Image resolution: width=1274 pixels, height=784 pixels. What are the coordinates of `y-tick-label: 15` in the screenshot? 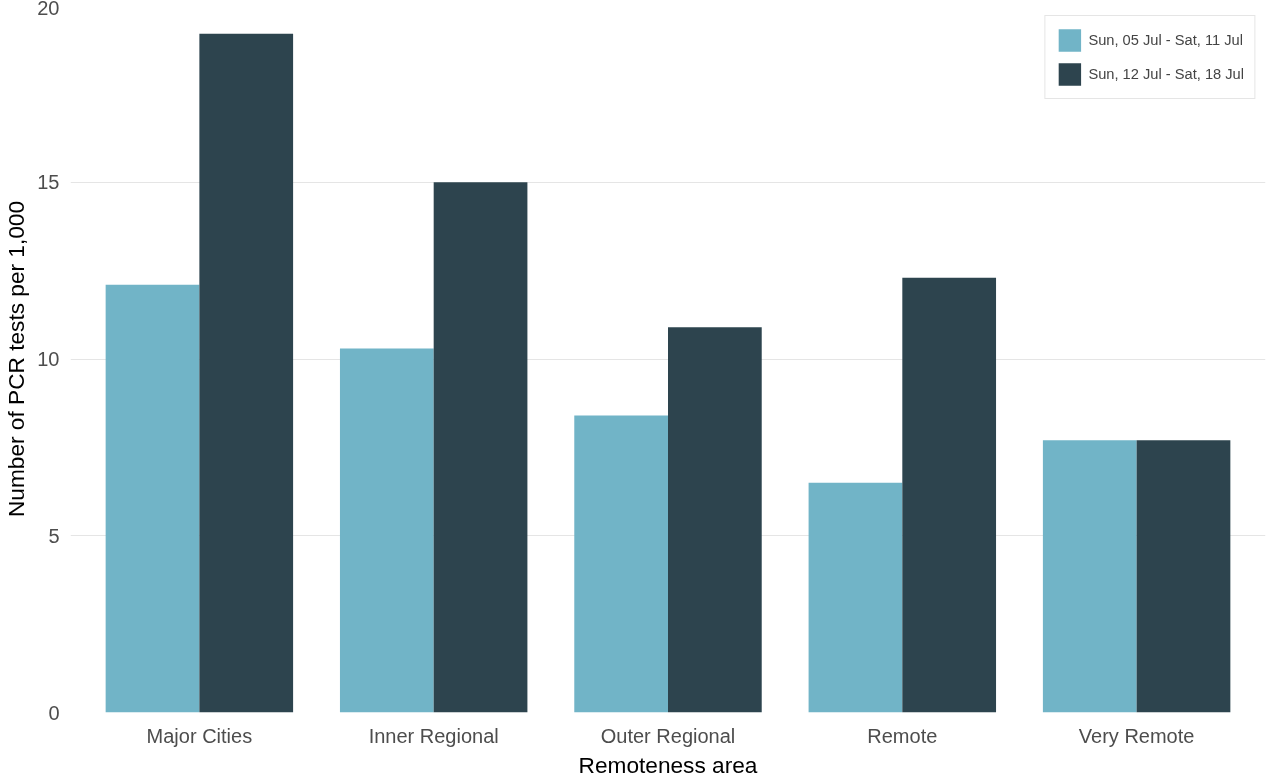 It's located at (48, 182).